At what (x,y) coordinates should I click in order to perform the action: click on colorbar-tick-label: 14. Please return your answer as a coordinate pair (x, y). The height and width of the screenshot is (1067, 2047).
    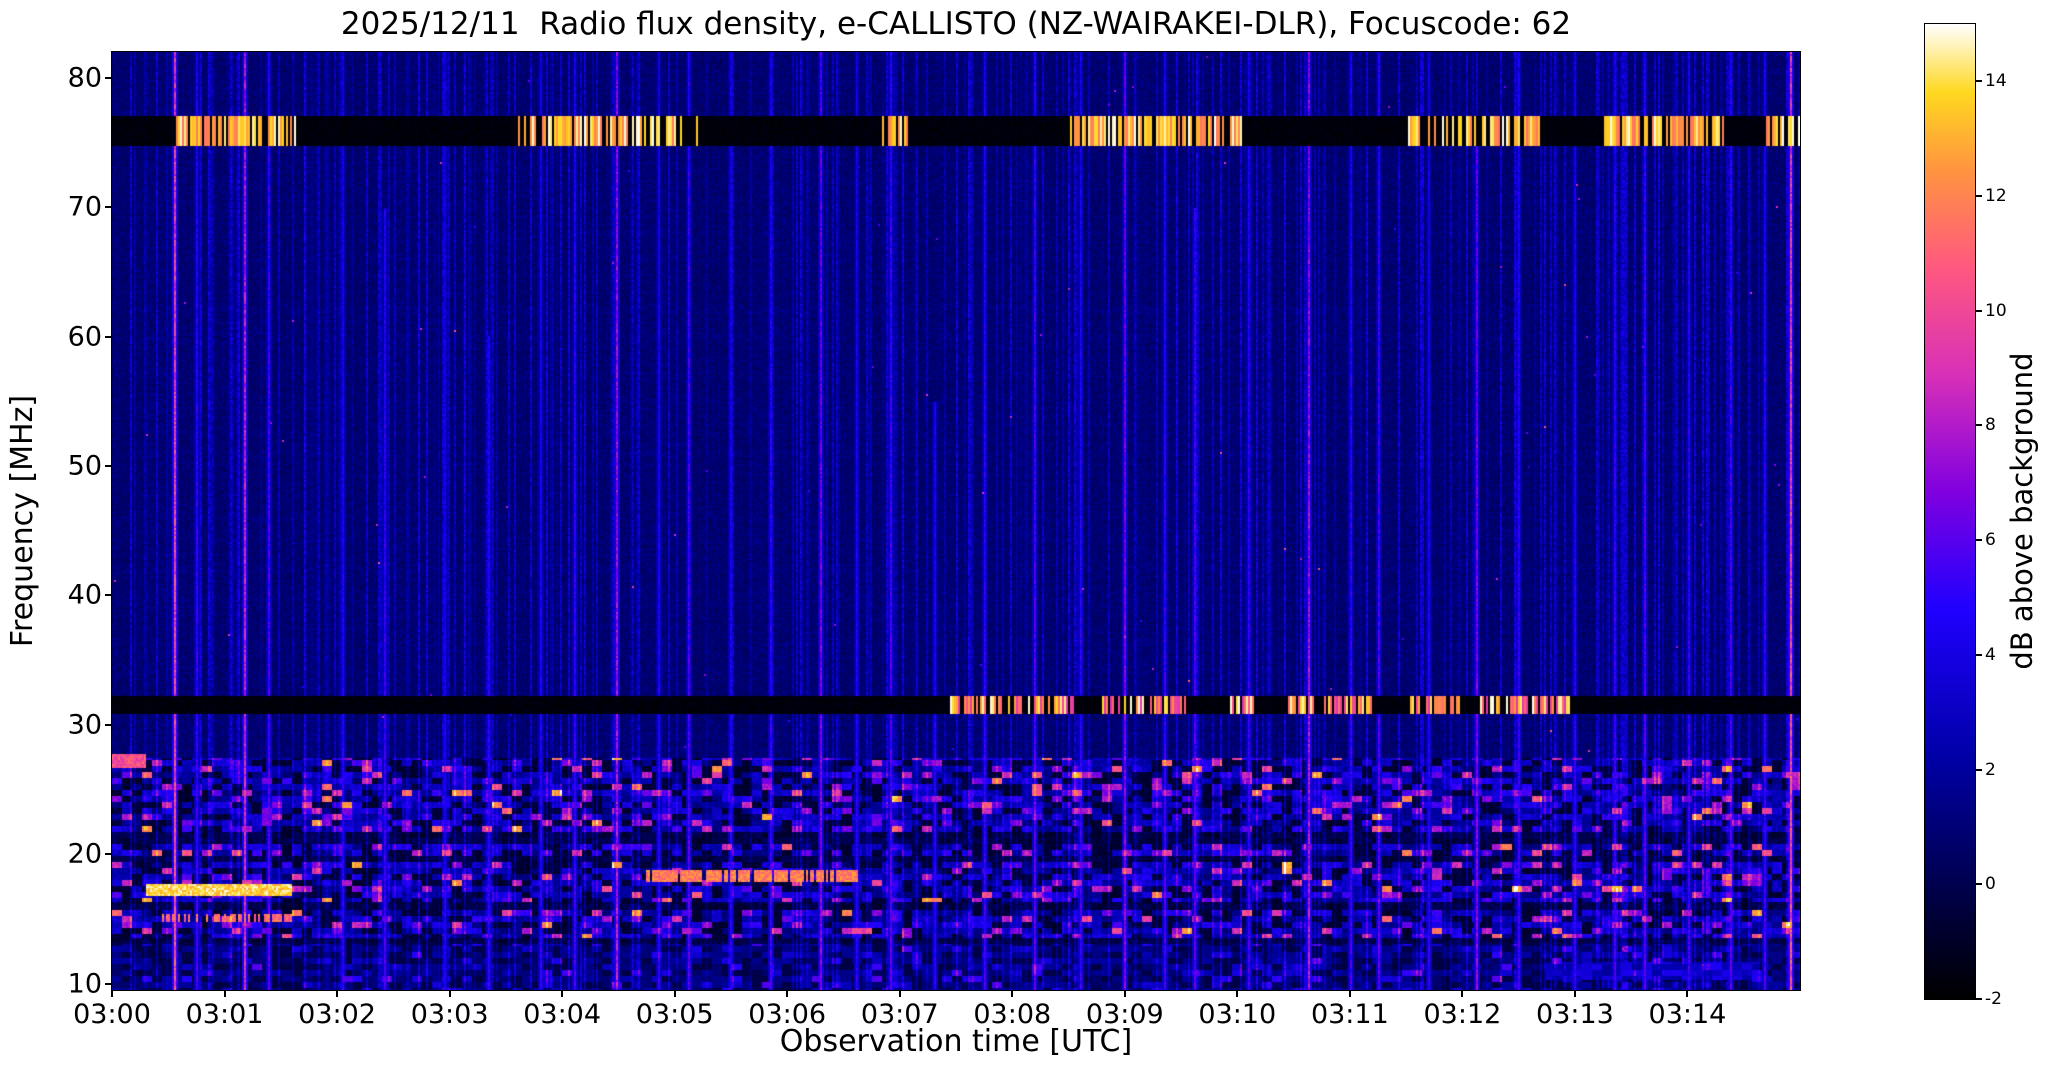
    Looking at the image, I should click on (1996, 81).